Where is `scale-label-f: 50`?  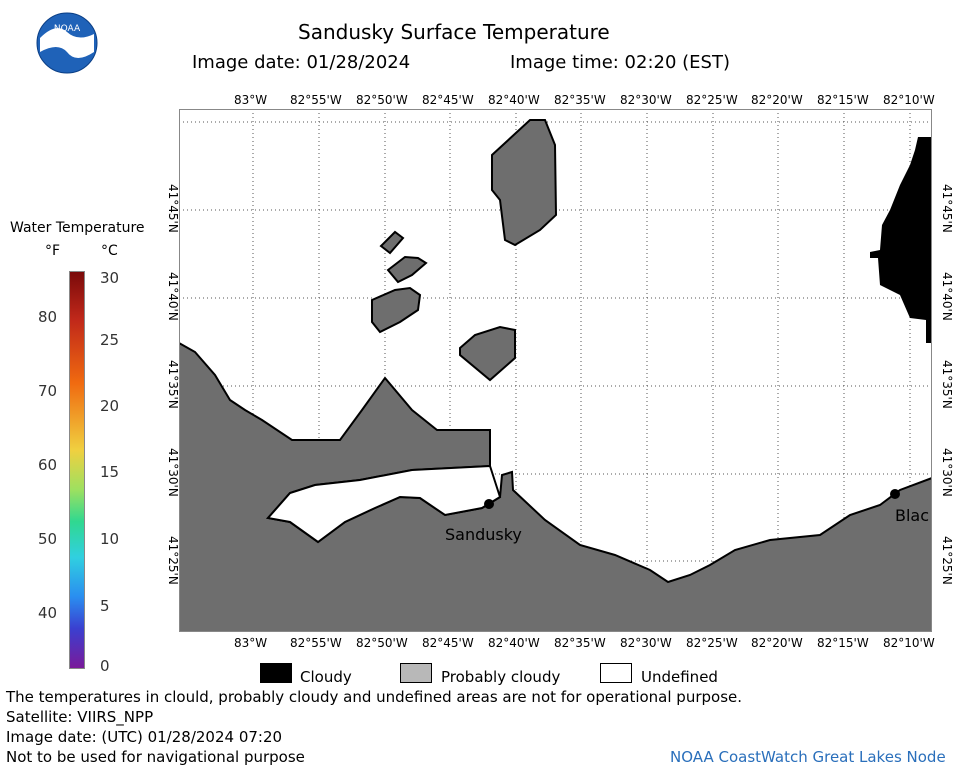 scale-label-f: 50 is located at coordinates (48, 539).